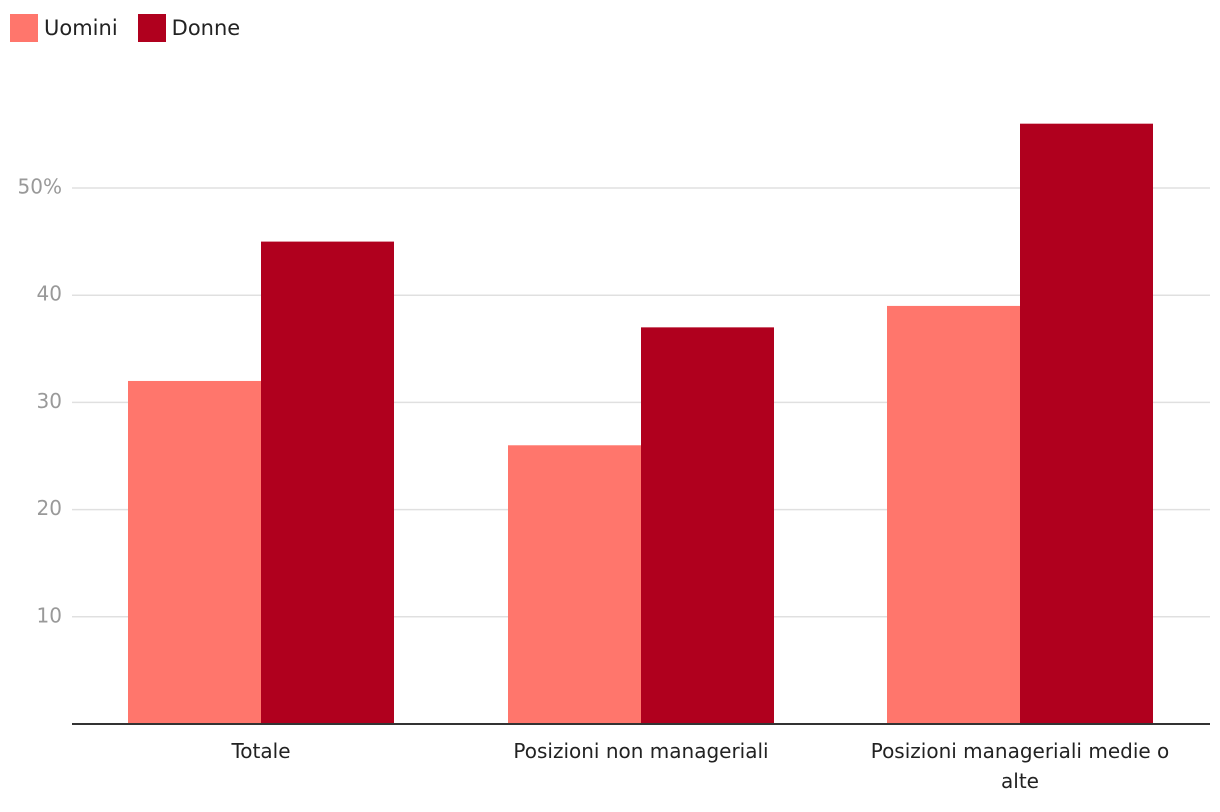 This screenshot has width=1220, height=812. Describe the element at coordinates (40, 187) in the screenshot. I see `y-tick-label: 50%` at that location.